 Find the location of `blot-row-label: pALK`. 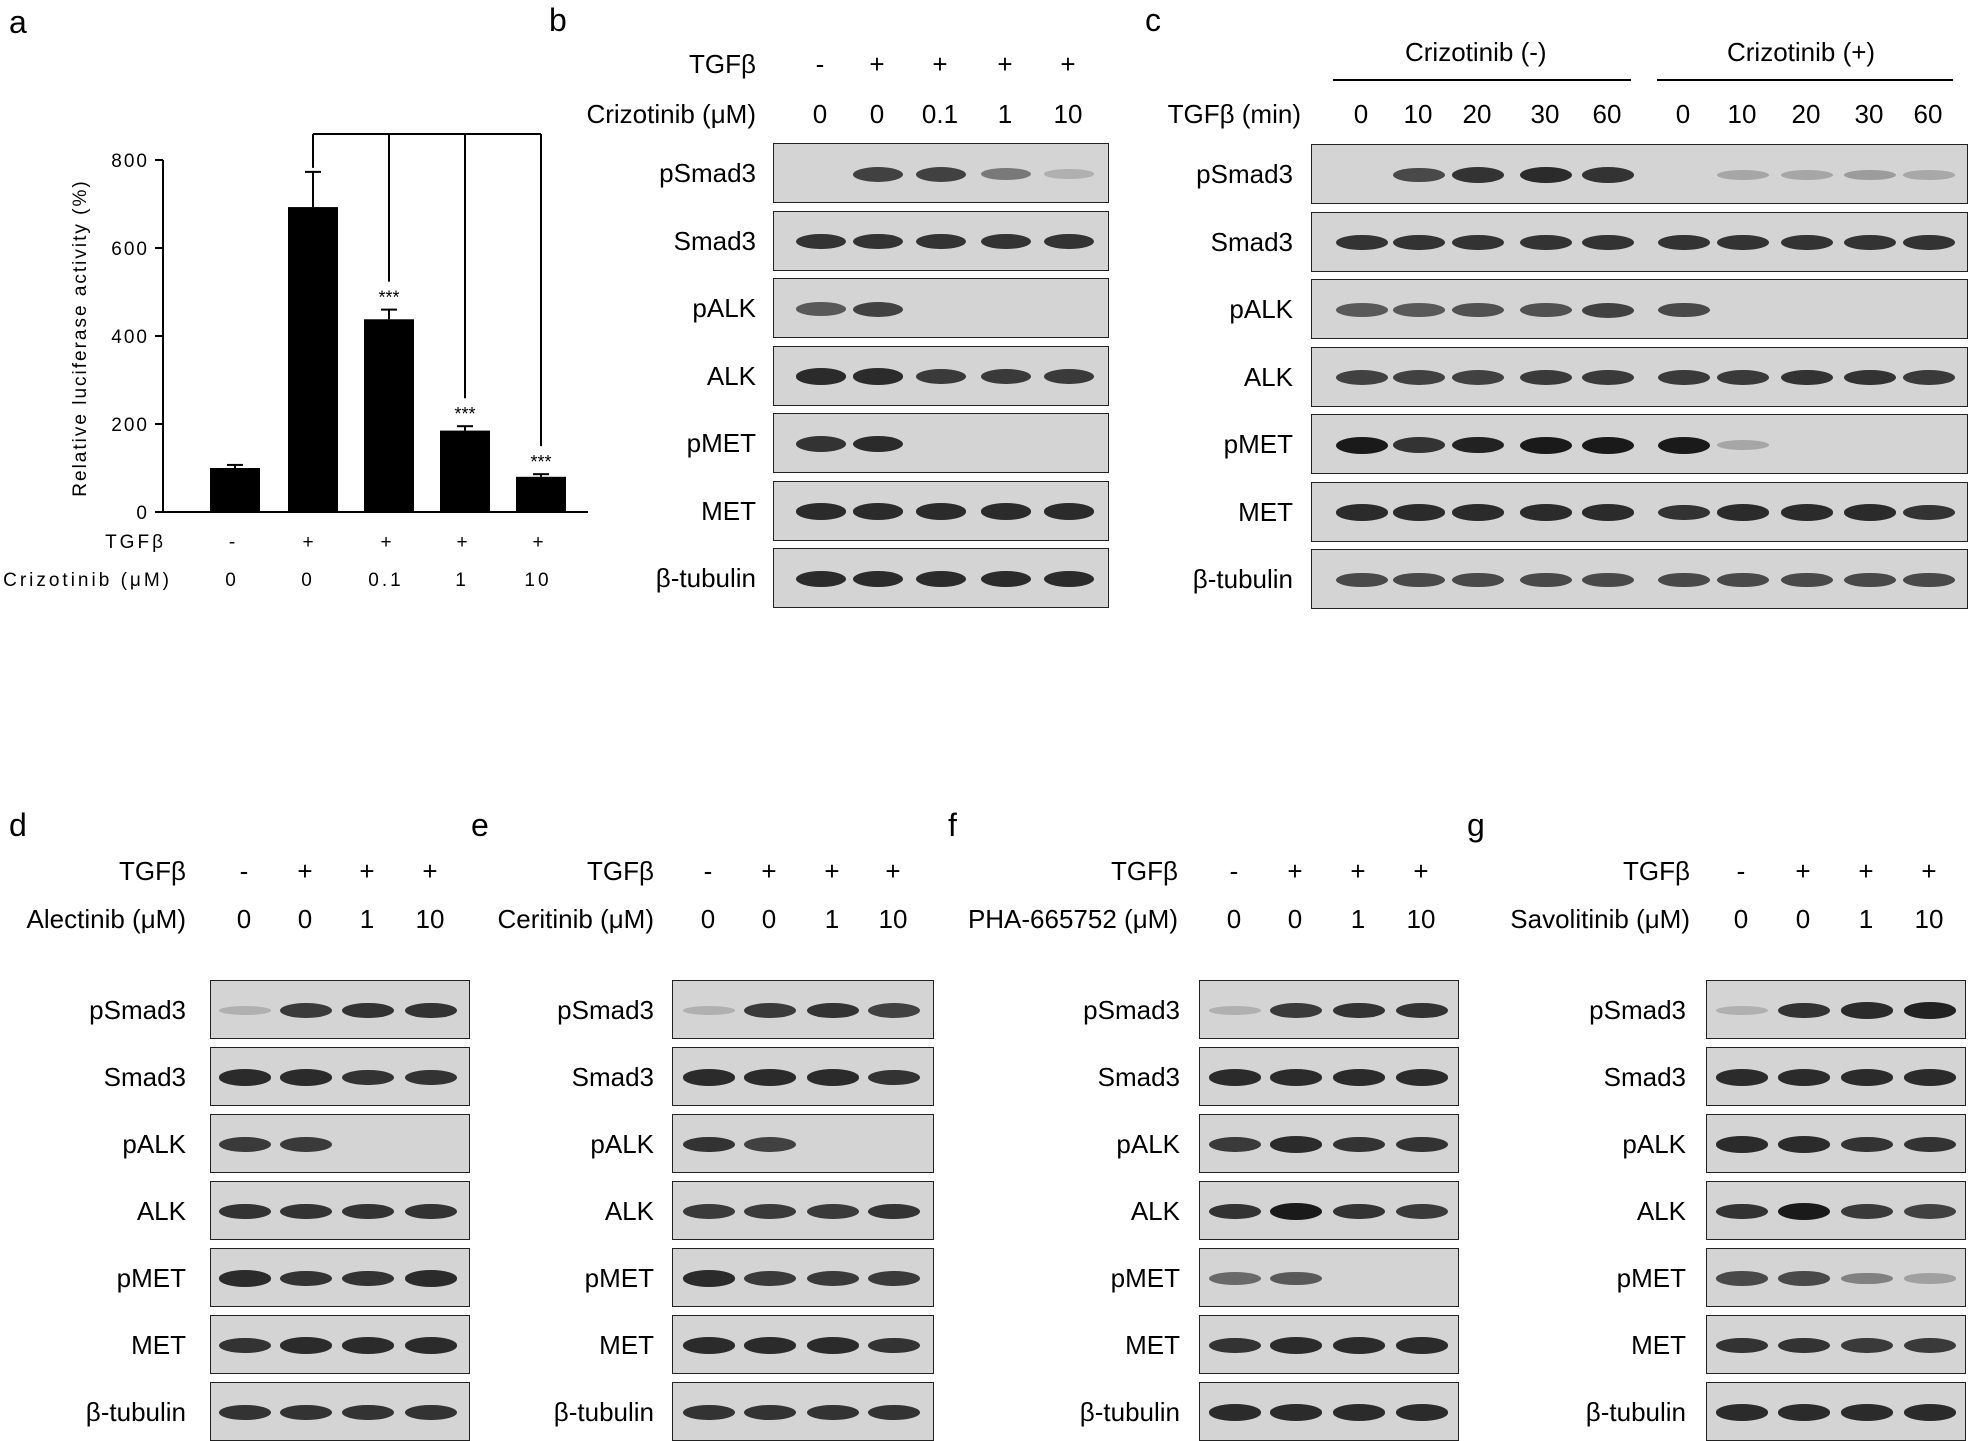

blot-row-label: pALK is located at coordinates (1654, 1143).